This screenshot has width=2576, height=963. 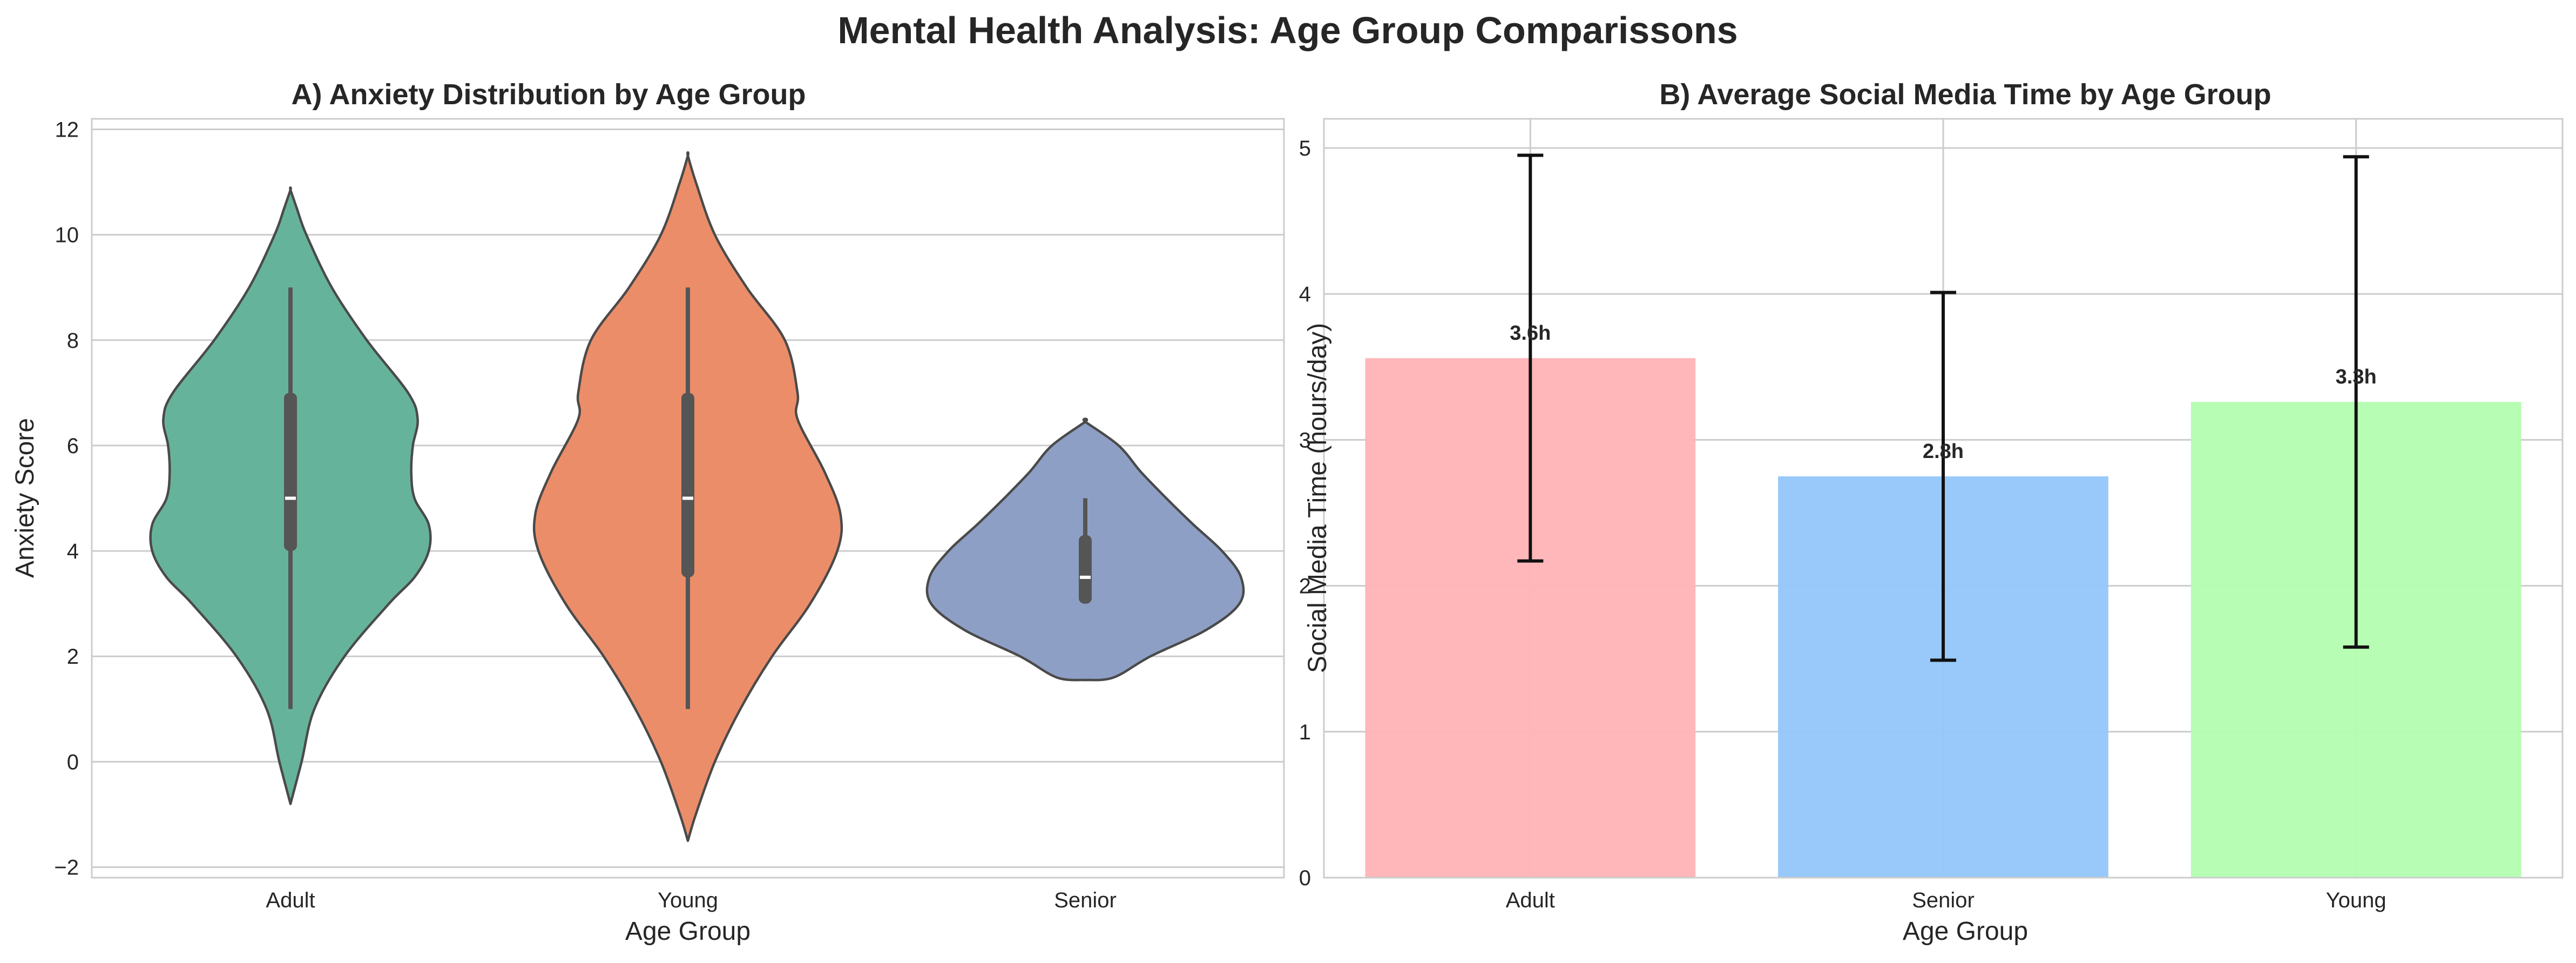 What do you see at coordinates (1305, 294) in the screenshot?
I see `bar-y-tick-label: 4` at bounding box center [1305, 294].